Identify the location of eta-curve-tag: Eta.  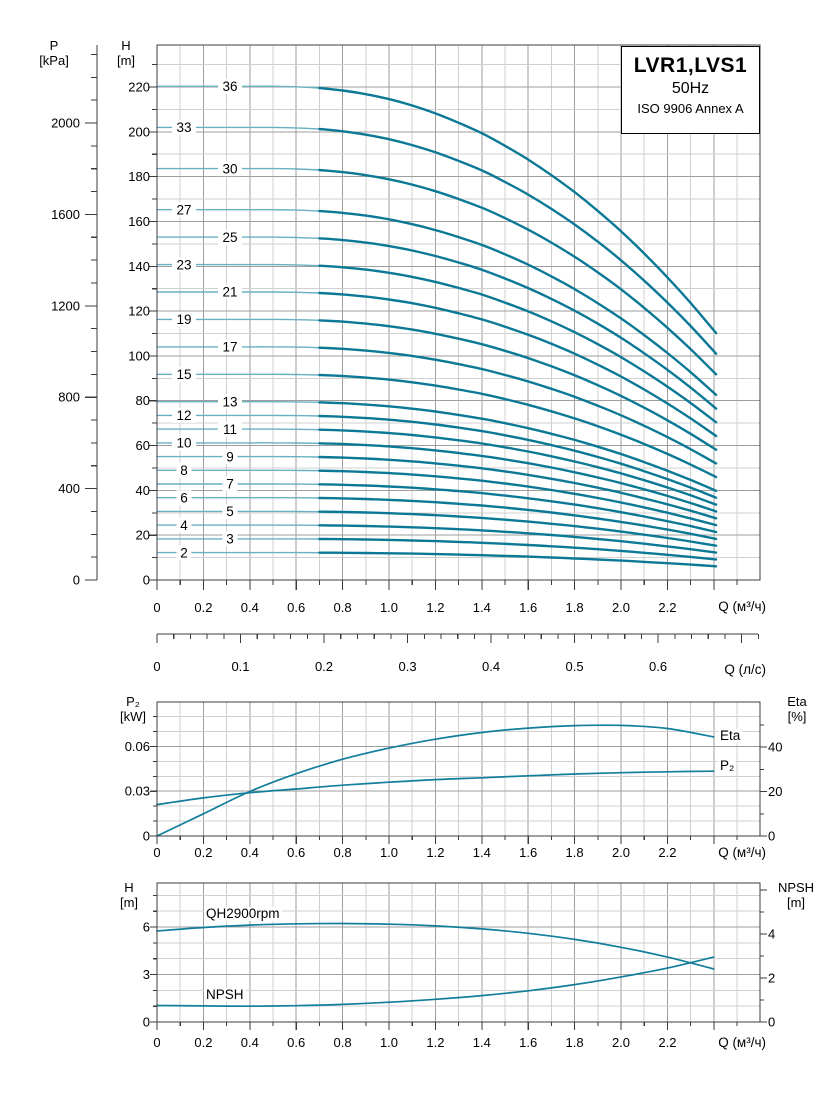
(730, 735).